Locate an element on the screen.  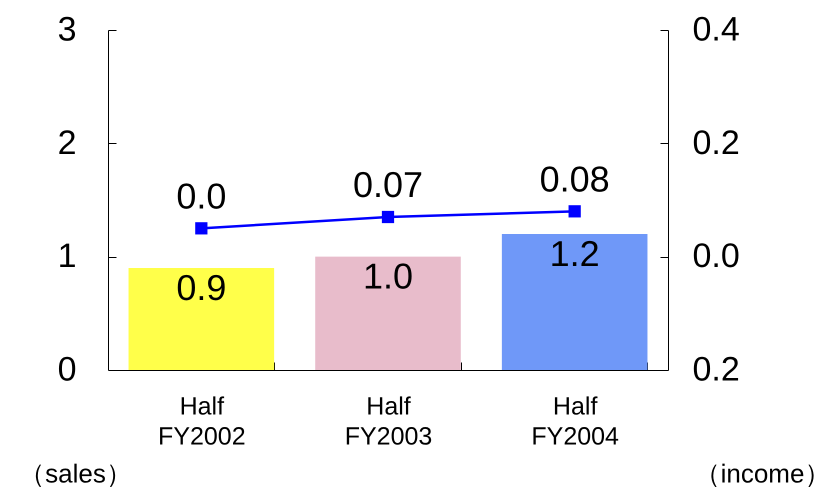
y-tick-label: 1 is located at coordinates (67, 256).